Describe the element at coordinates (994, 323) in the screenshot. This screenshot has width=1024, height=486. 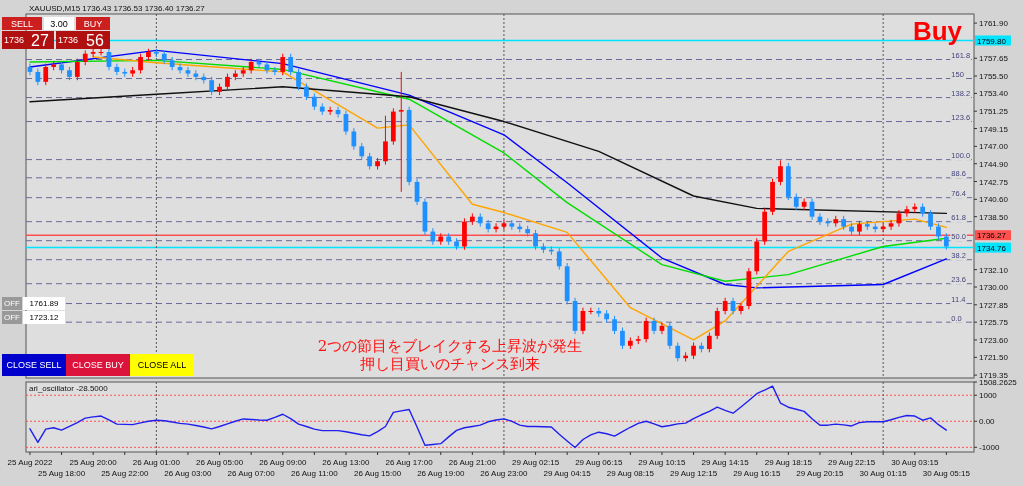
I see `y-tick-label: 1725.75` at that location.